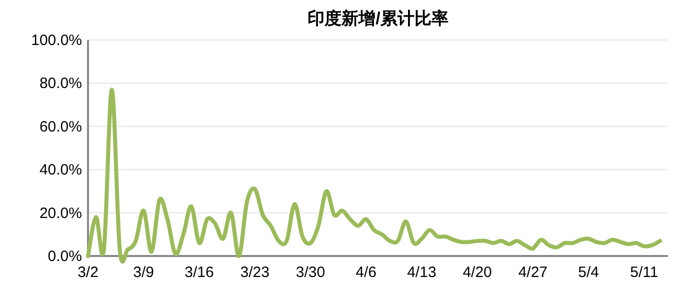 Image resolution: width=679 pixels, height=307 pixels. Describe the element at coordinates (255, 272) in the screenshot. I see `x-tick-label: 3/23` at that location.